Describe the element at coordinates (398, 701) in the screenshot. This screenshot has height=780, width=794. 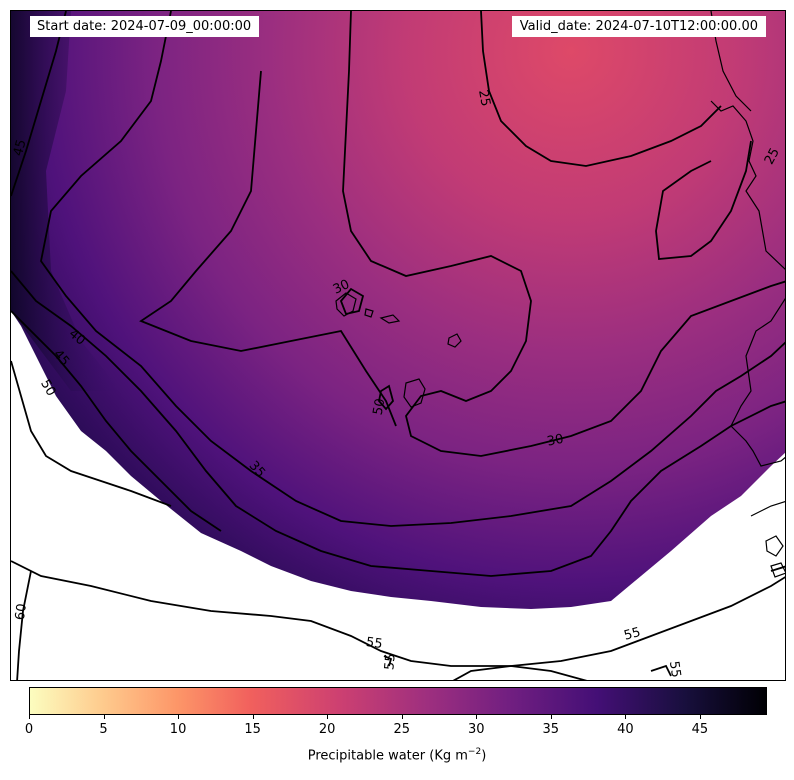
I see `colorbar` at that location.